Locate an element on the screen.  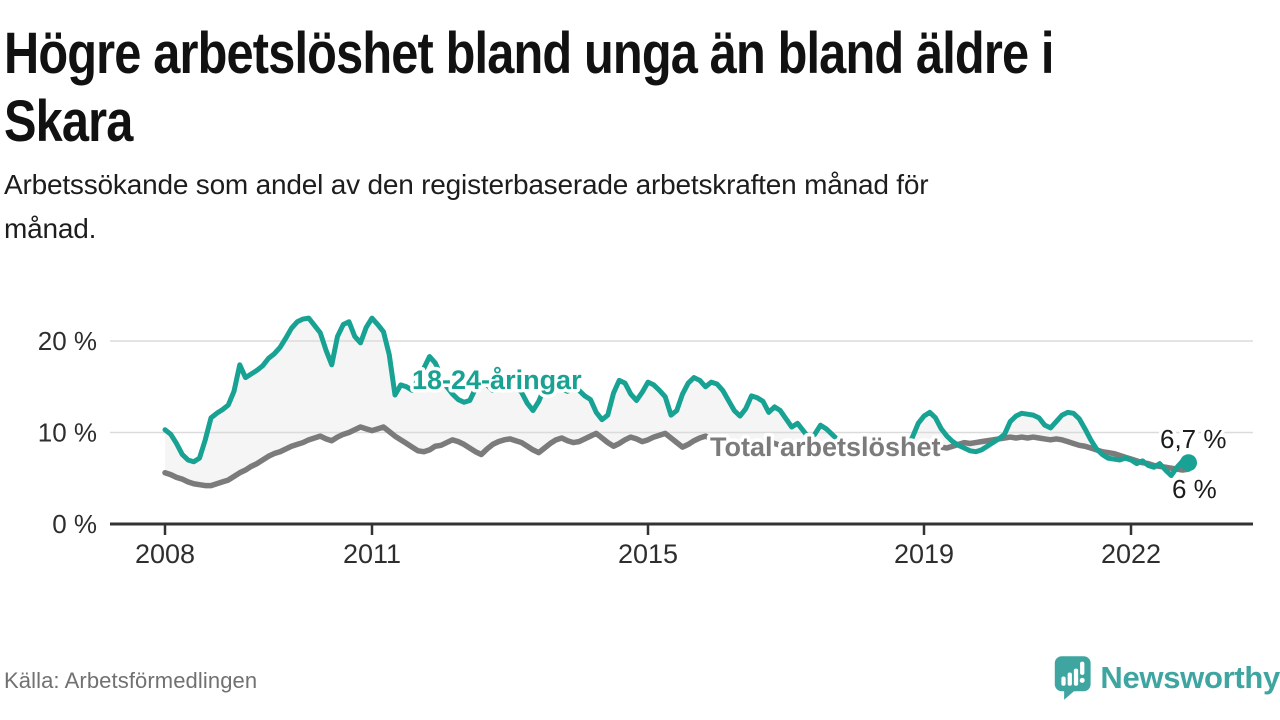
x-tick-label-2022: 2022 is located at coordinates (1131, 554).